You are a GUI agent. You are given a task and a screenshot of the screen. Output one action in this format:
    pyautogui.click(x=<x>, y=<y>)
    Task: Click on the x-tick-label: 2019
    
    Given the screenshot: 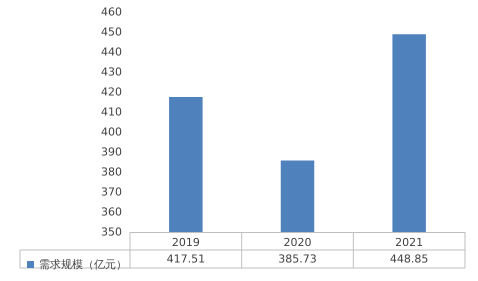 What is the action you would take?
    pyautogui.click(x=186, y=242)
    